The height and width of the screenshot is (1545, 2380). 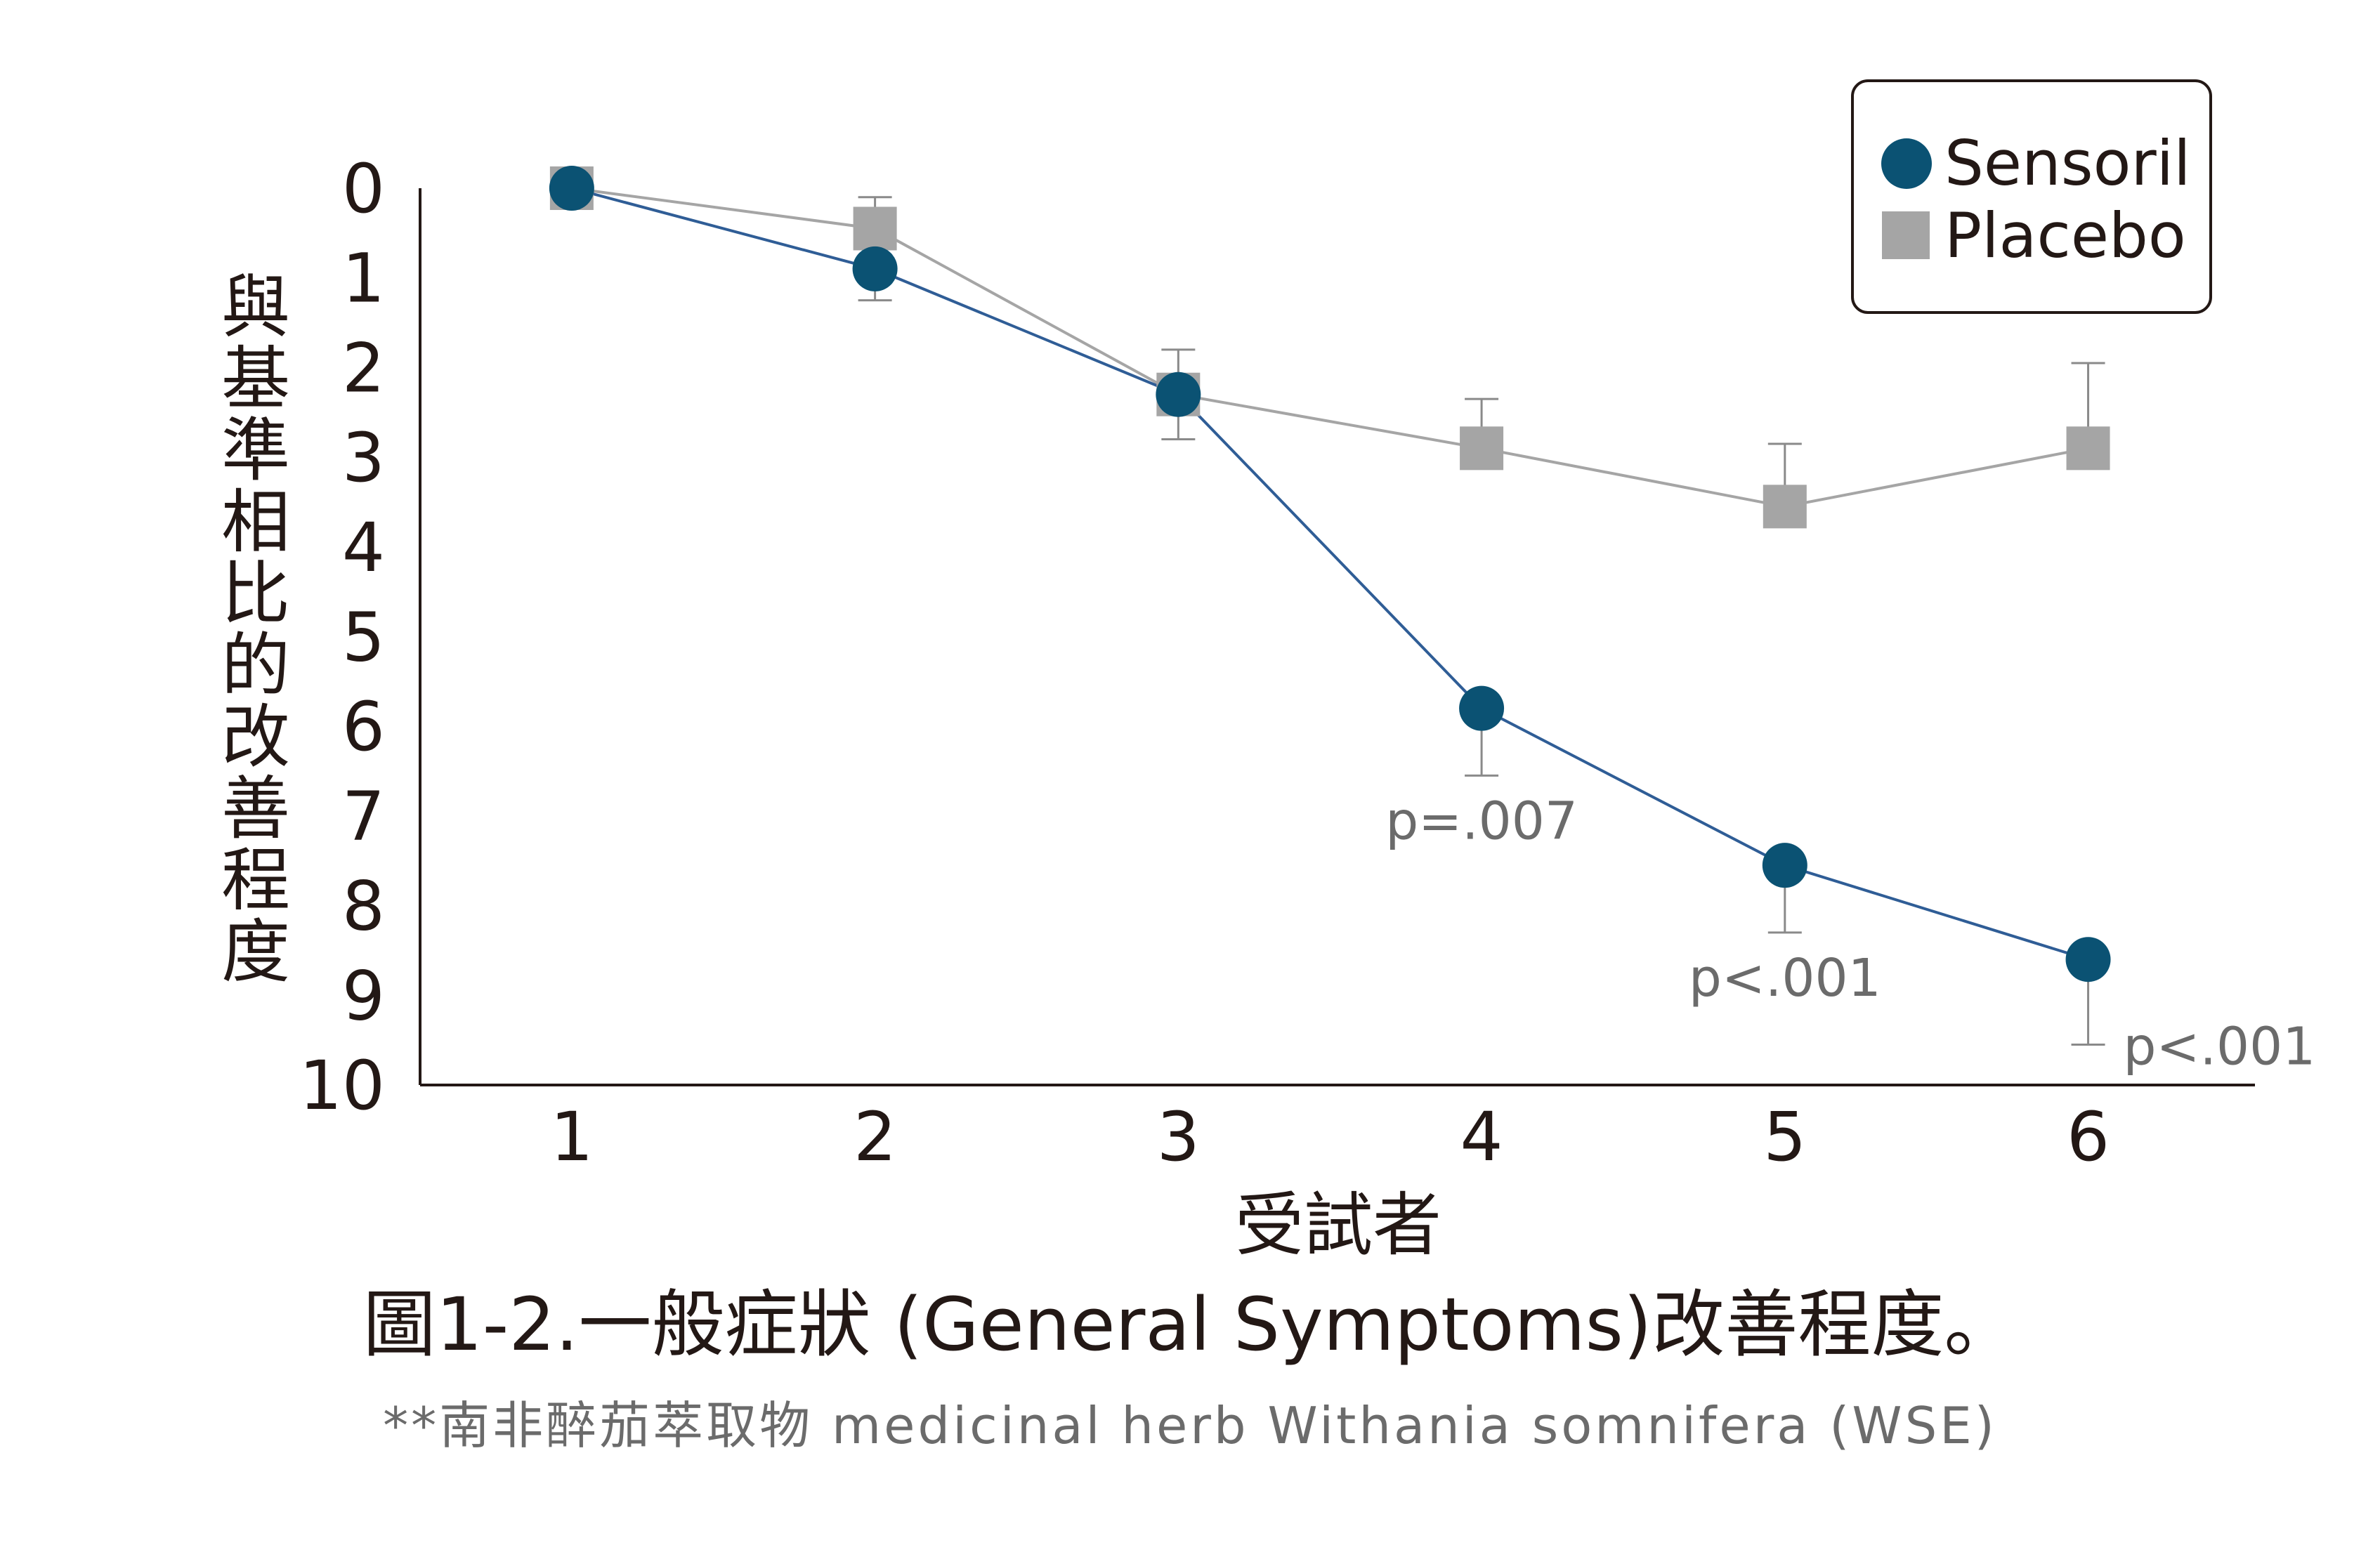 What do you see at coordinates (363, 906) in the screenshot?
I see `y-tick-label: 8` at bounding box center [363, 906].